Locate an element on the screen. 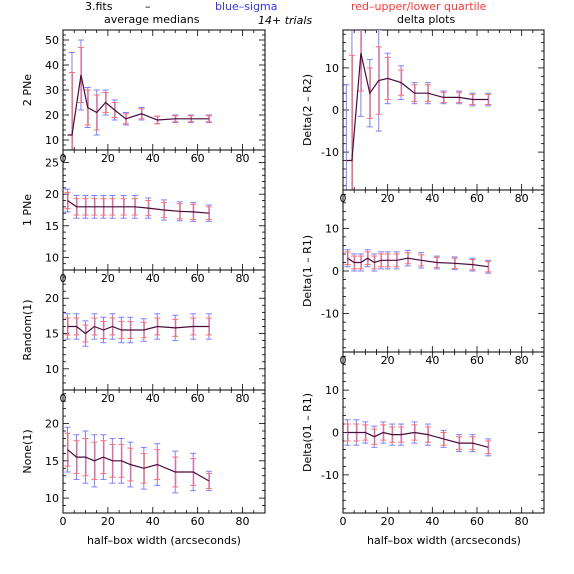 The image size is (574, 574). y-tick-label: 25 is located at coordinates (52, 163).